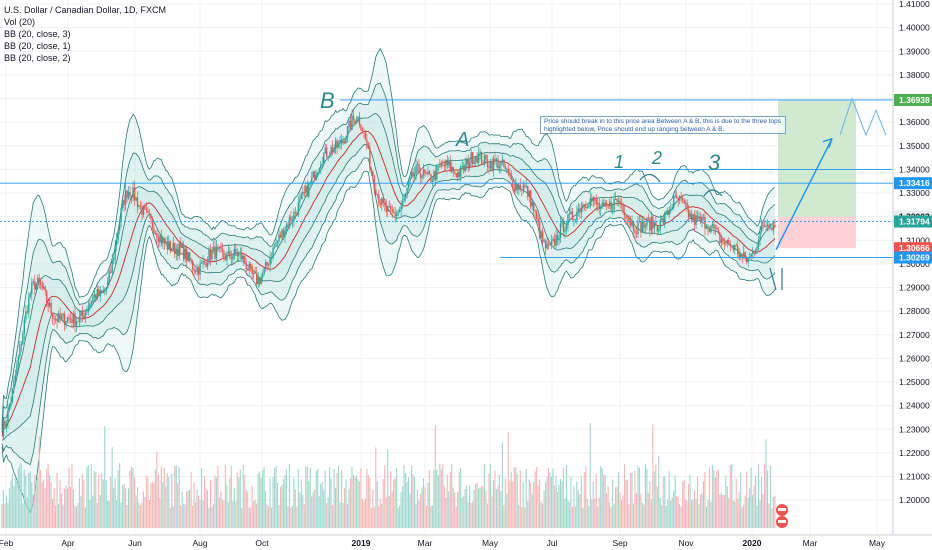 The height and width of the screenshot is (550, 932). What do you see at coordinates (810, 543) in the screenshot?
I see `x-tick-label: Mar` at bounding box center [810, 543].